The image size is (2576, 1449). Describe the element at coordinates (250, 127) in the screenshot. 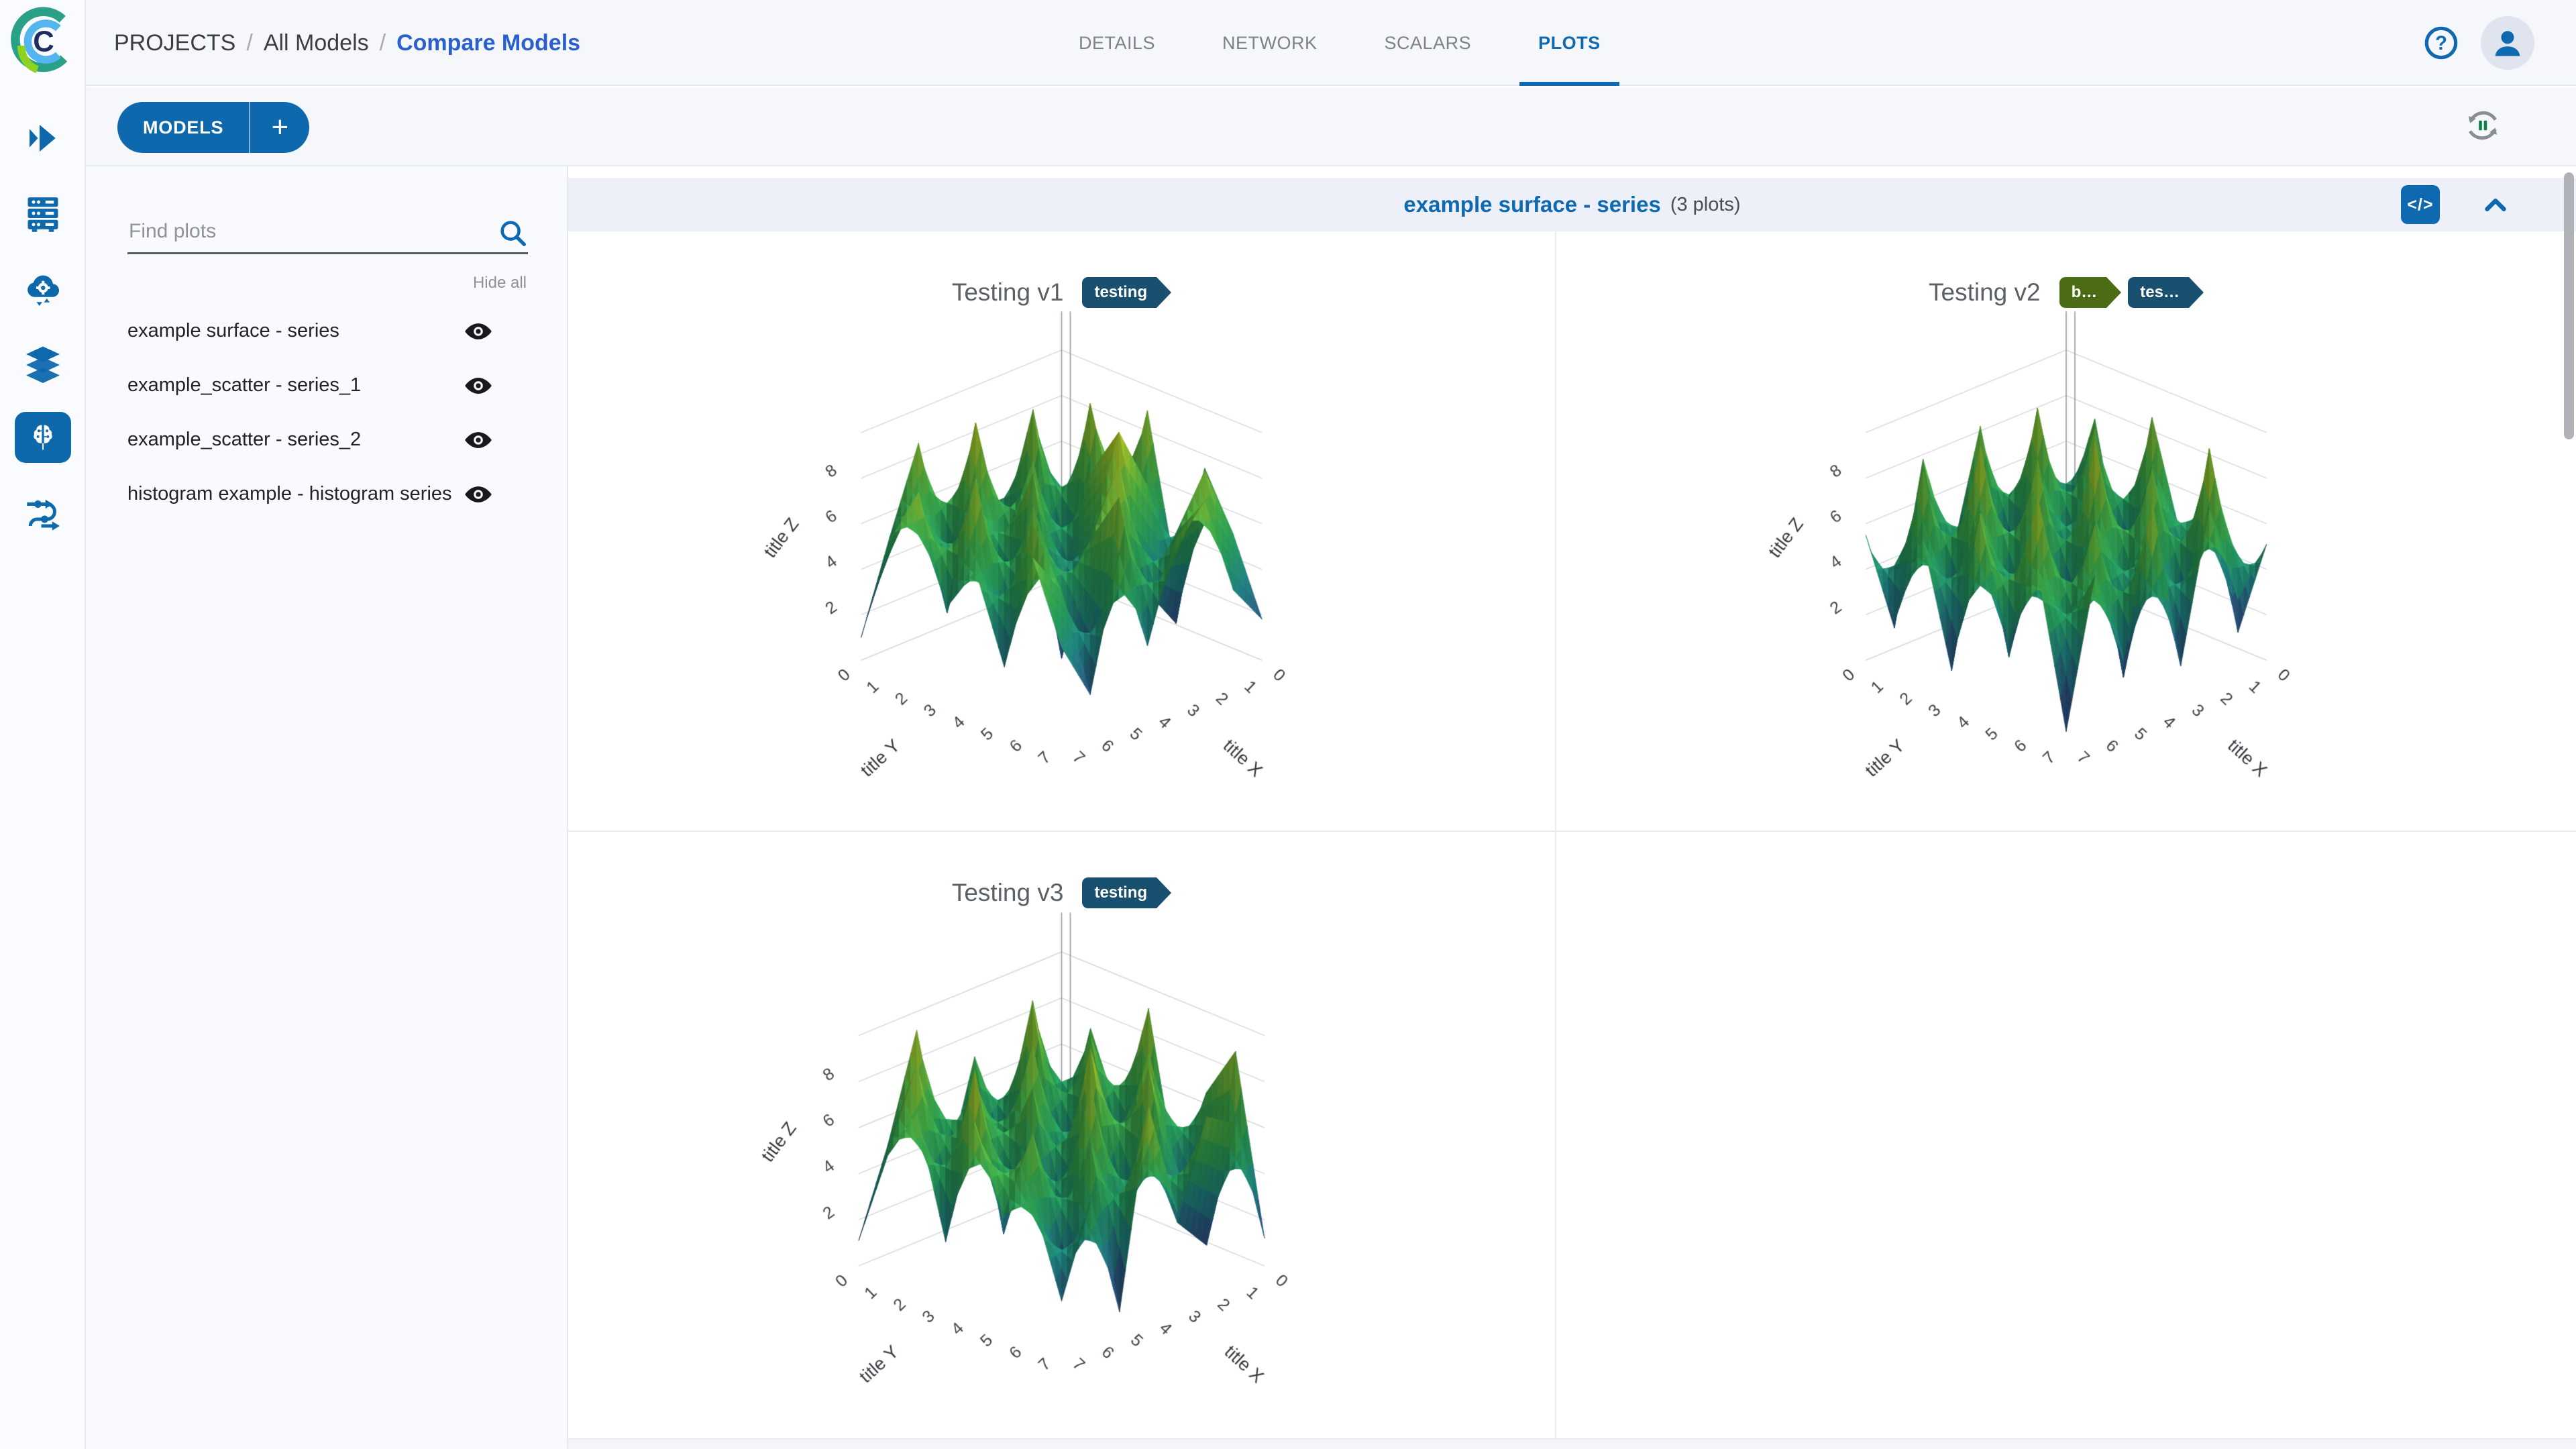

I see `button-divider` at that location.